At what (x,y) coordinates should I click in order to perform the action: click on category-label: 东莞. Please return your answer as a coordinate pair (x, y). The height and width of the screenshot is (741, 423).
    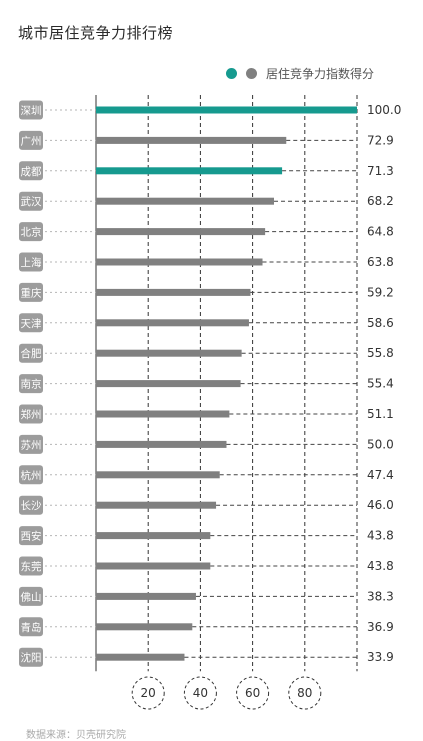
    Looking at the image, I should click on (31, 566).